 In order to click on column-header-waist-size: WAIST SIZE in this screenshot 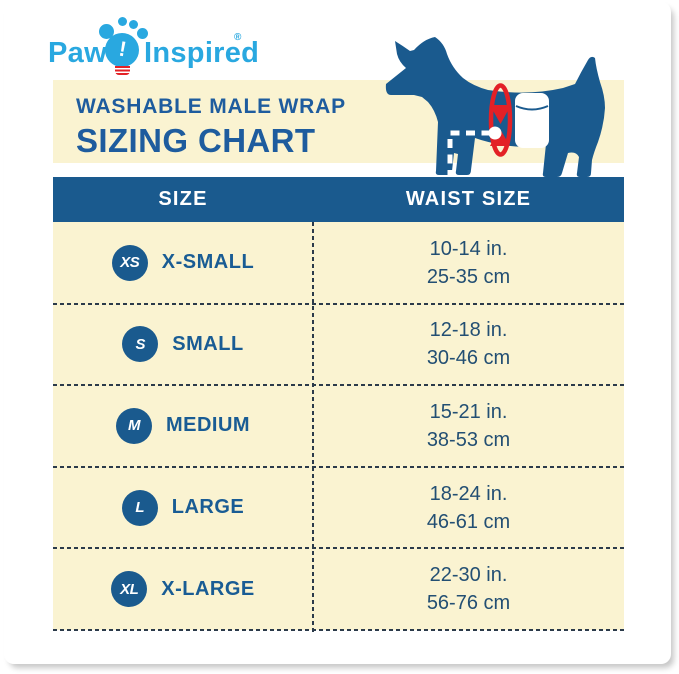, I will do `click(468, 199)`.